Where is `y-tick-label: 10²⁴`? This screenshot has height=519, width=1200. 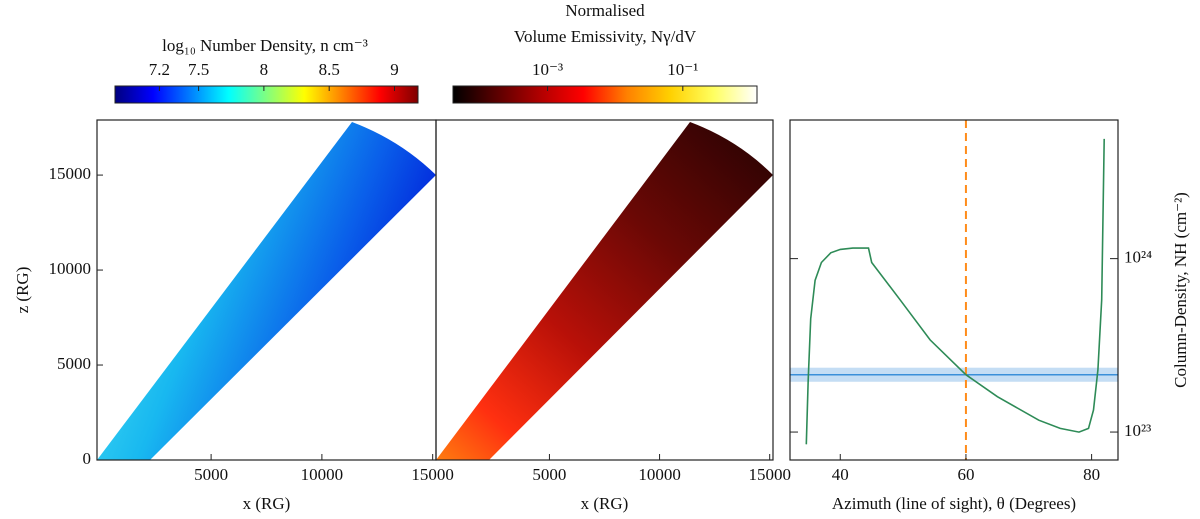 y-tick-label: 10²⁴ is located at coordinates (1138, 257).